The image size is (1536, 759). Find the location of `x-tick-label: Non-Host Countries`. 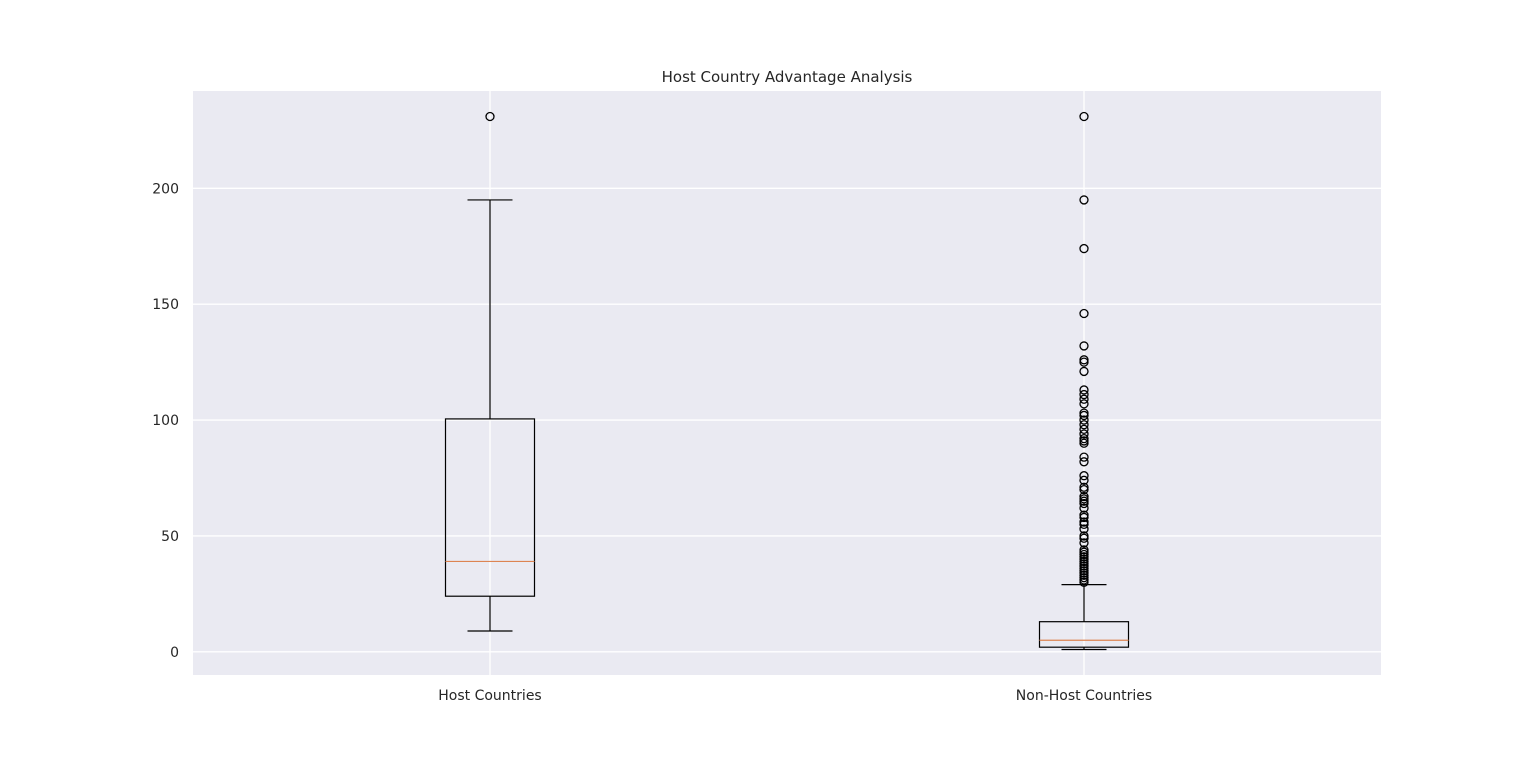

x-tick-label: Non-Host Countries is located at coordinates (1084, 696).